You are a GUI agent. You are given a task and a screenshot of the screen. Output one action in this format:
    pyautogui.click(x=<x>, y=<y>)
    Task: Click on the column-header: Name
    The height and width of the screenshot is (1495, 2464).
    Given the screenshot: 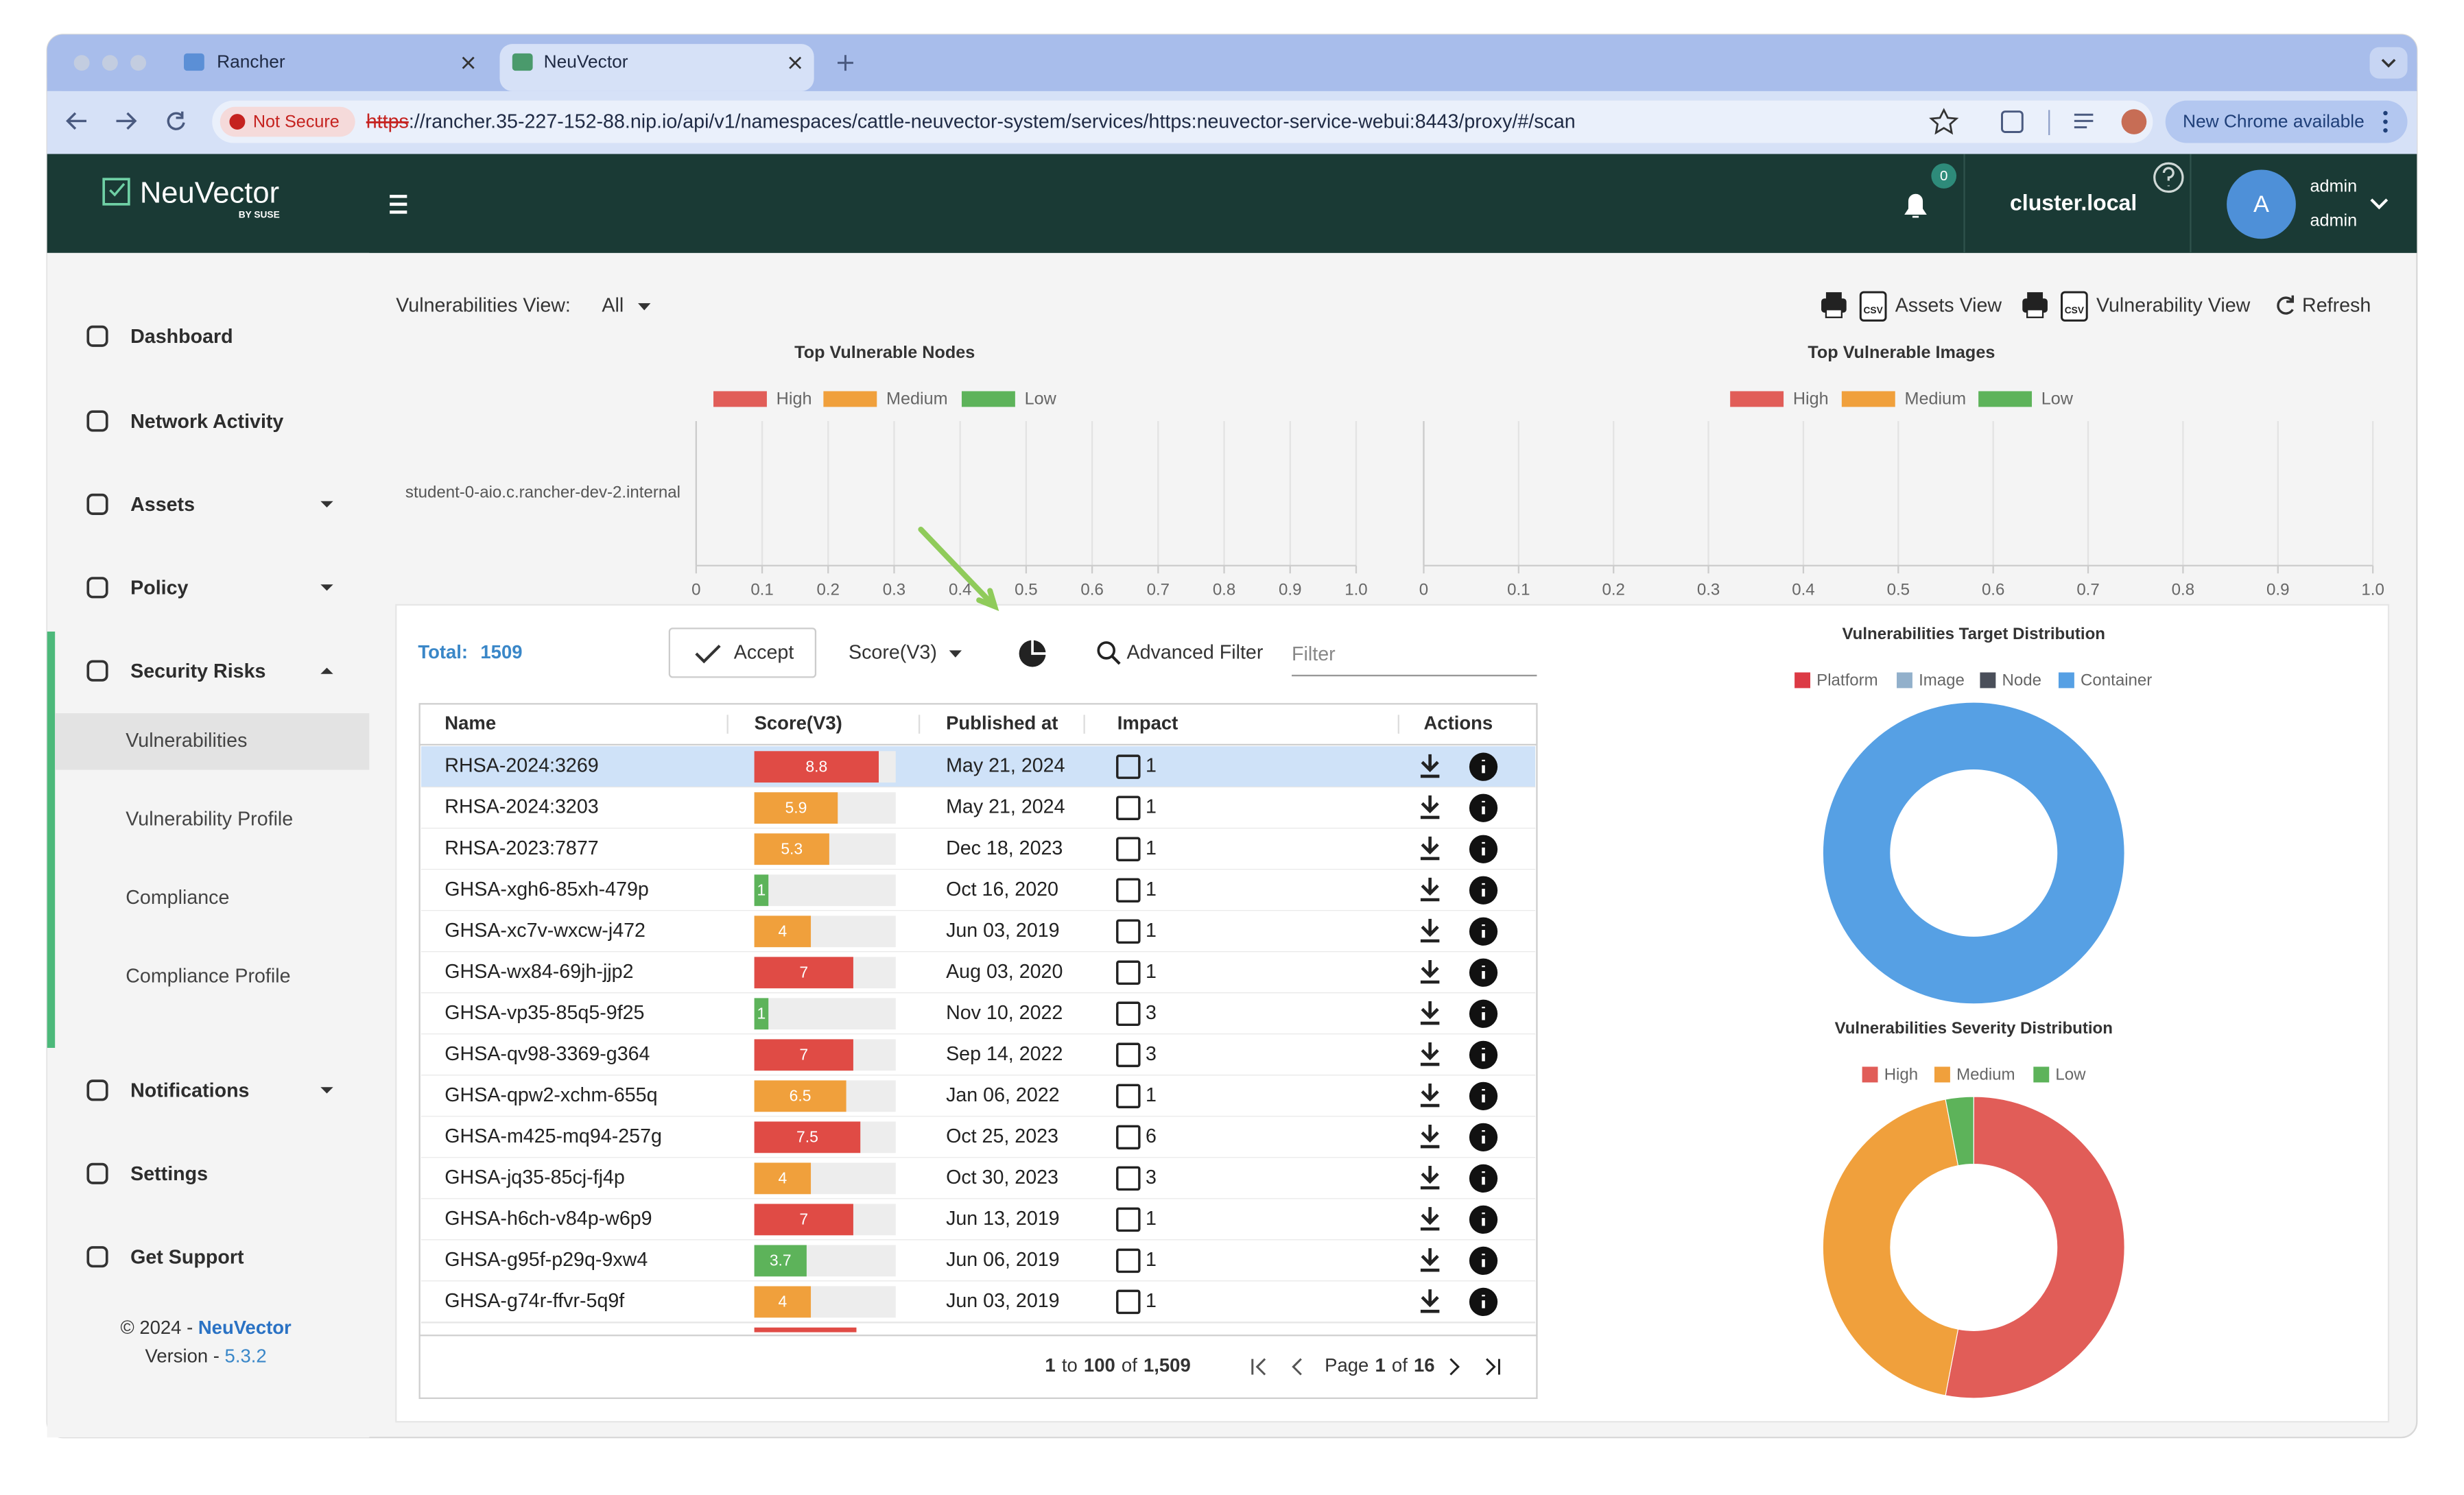 What is the action you would take?
    pyautogui.click(x=470, y=722)
    